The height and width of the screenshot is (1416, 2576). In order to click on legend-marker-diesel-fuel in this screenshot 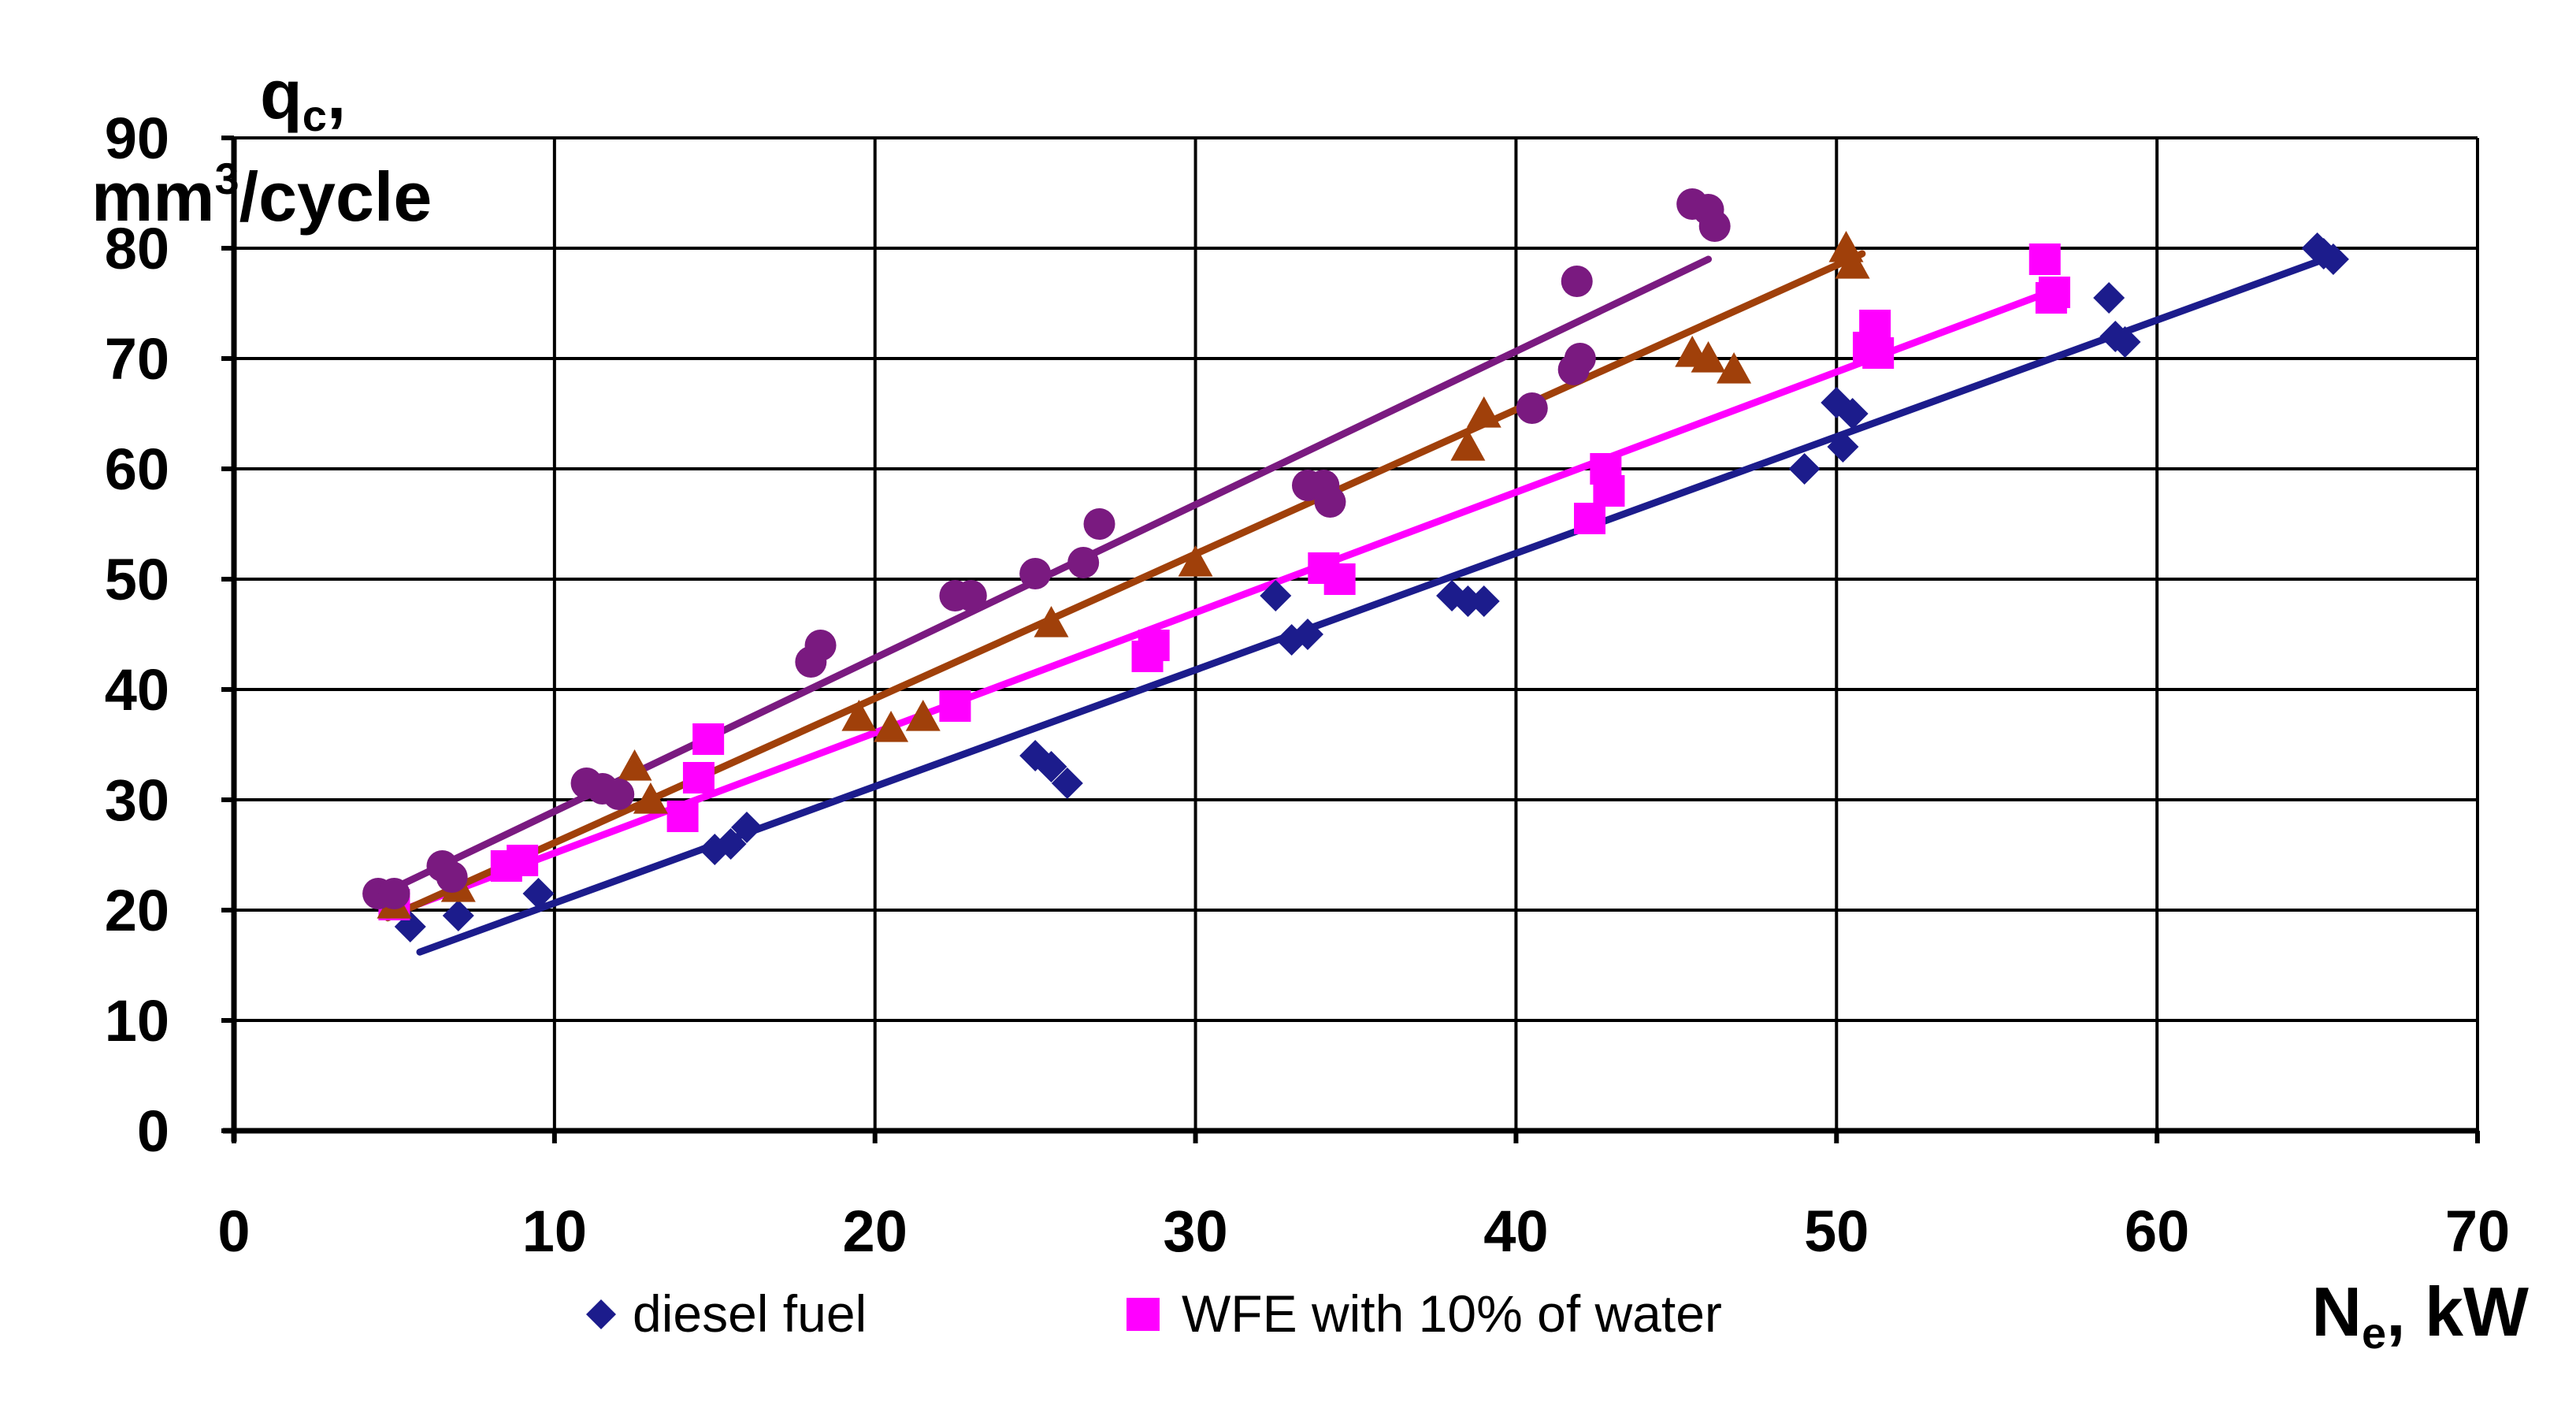, I will do `click(601, 1314)`.